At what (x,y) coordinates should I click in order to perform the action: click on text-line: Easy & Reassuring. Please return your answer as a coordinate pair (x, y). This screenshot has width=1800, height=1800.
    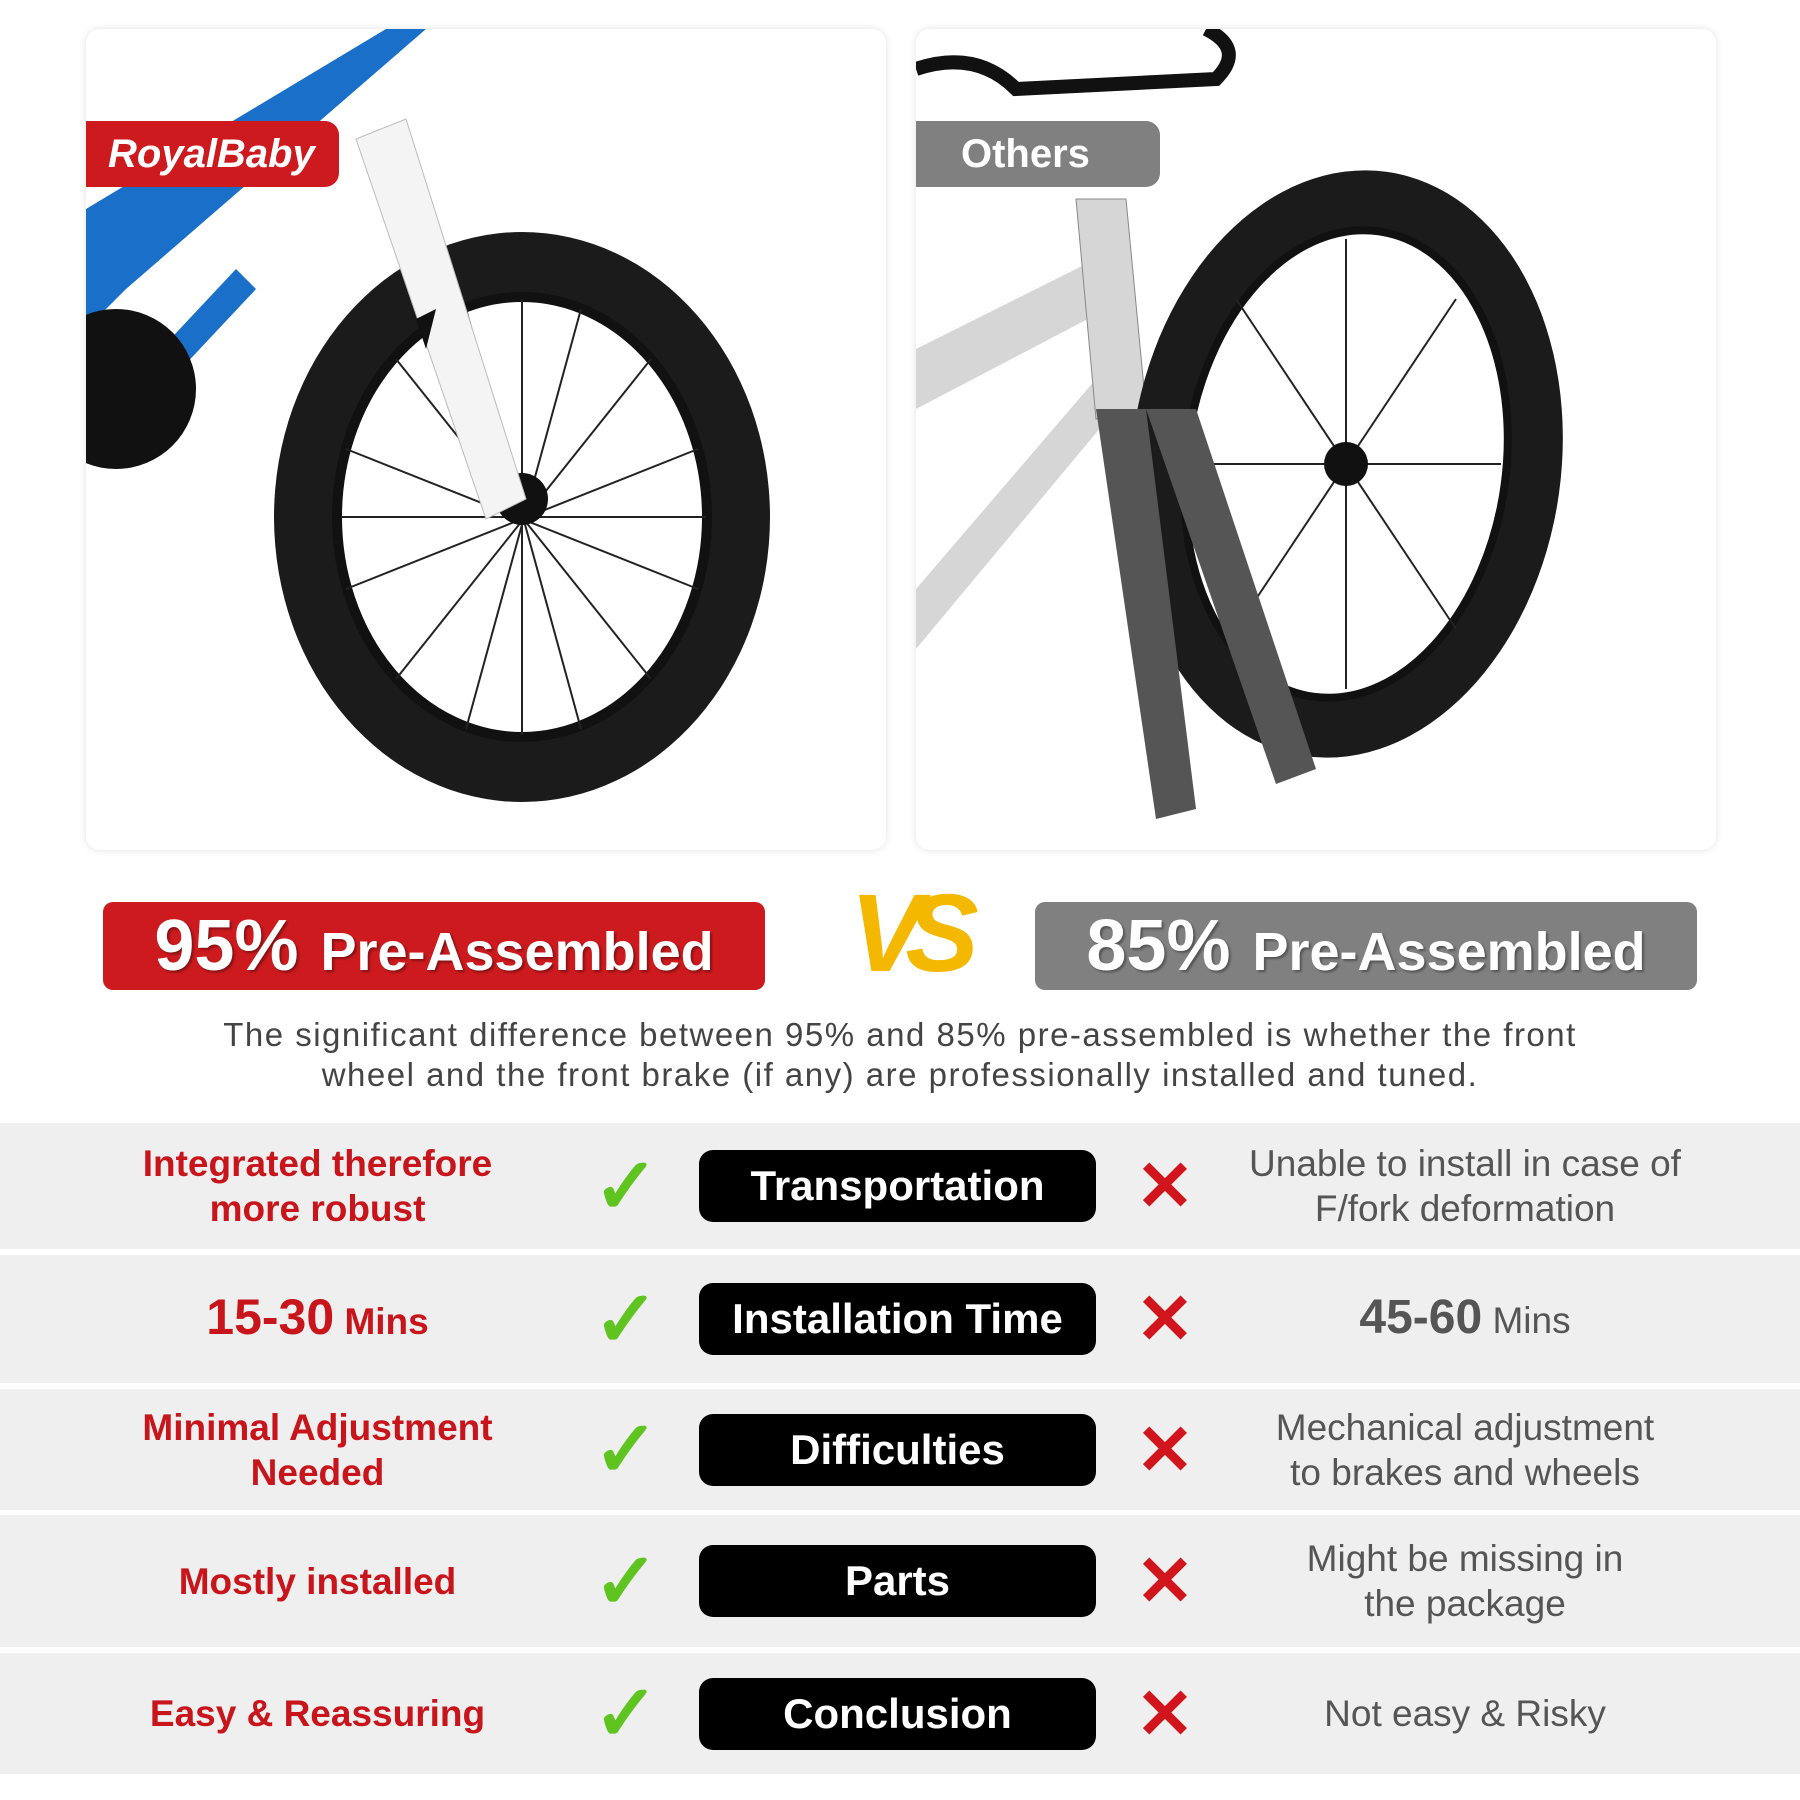
    Looking at the image, I should click on (317, 1713).